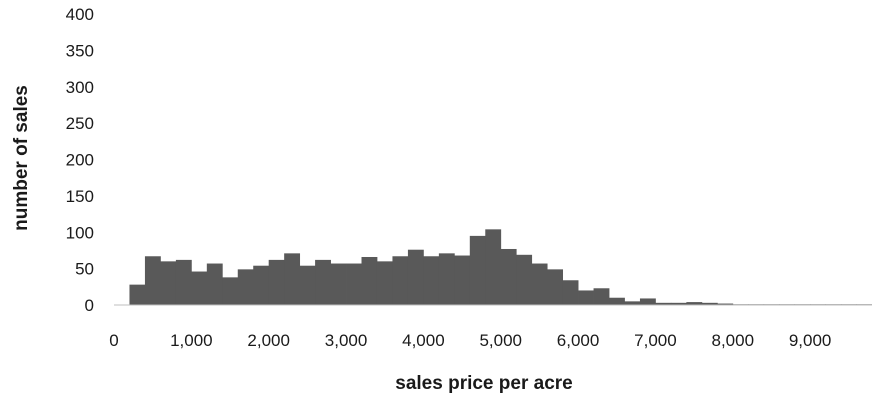 Image resolution: width=872 pixels, height=398 pixels. Describe the element at coordinates (80, 196) in the screenshot. I see `y-tick-label: 150` at that location.